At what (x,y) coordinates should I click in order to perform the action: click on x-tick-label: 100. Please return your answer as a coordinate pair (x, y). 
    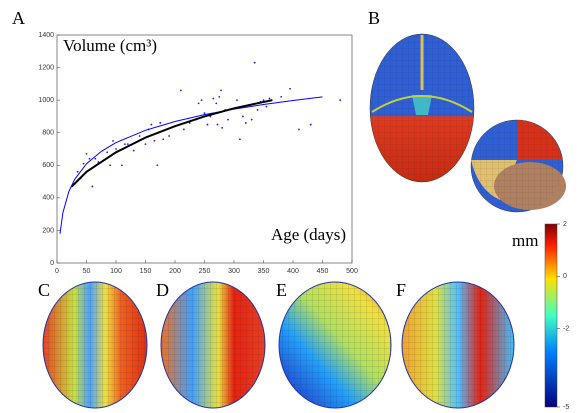
    Looking at the image, I should click on (116, 271).